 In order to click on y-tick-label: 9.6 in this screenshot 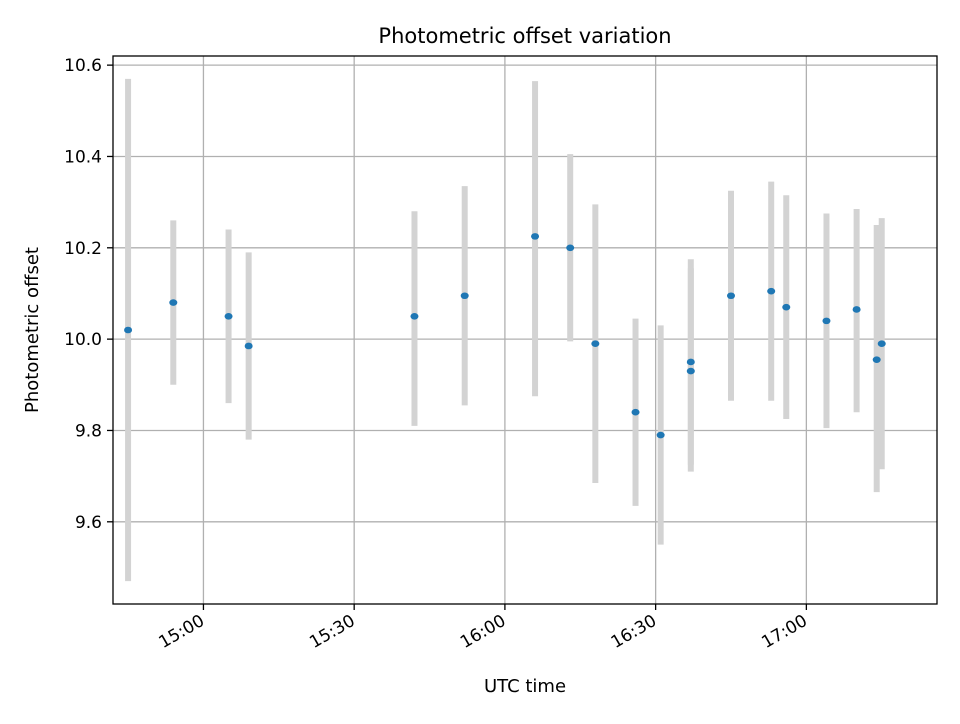, I will do `click(88, 523)`.